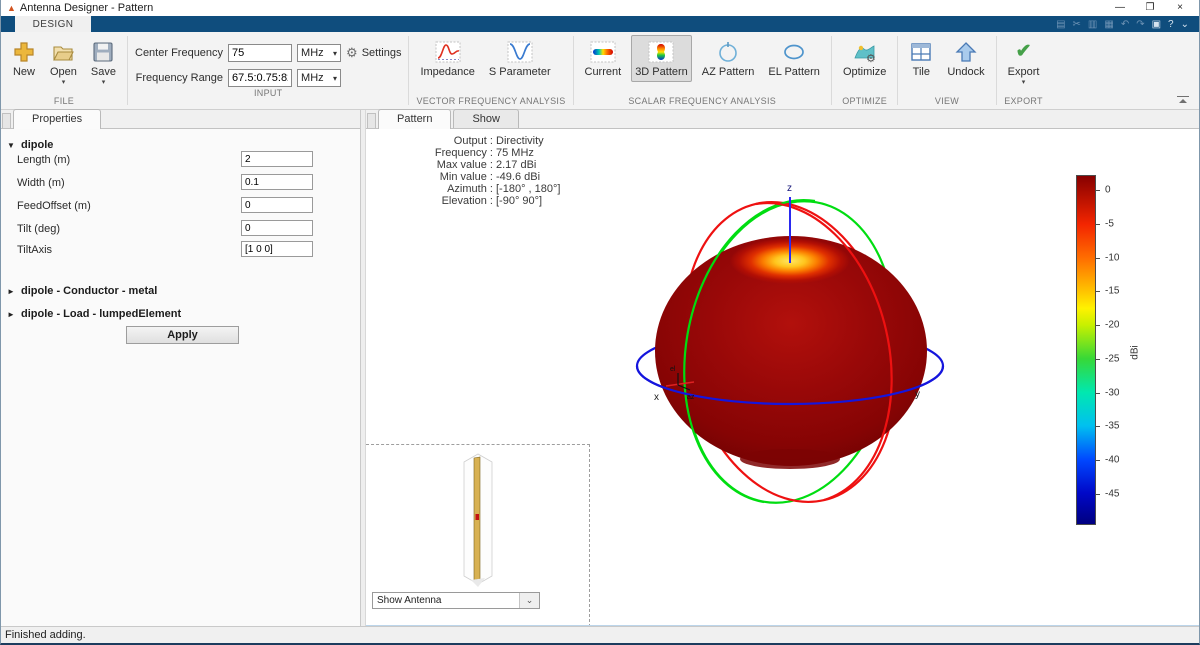 This screenshot has height=645, width=1200. Describe the element at coordinates (57, 119) in the screenshot. I see `tab-properties: Properties` at that location.